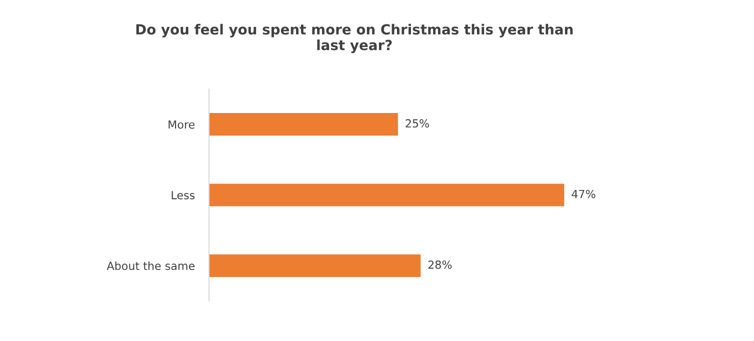  What do you see at coordinates (440, 264) in the screenshot?
I see `data-label: 28%` at bounding box center [440, 264].